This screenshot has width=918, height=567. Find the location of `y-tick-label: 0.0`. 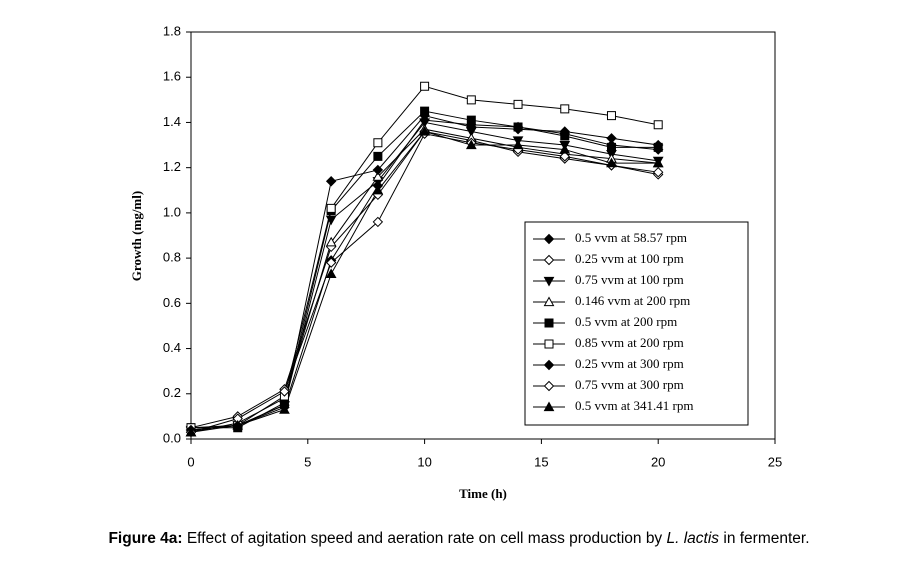

y-tick-label: 0.0 is located at coordinates (172, 437).